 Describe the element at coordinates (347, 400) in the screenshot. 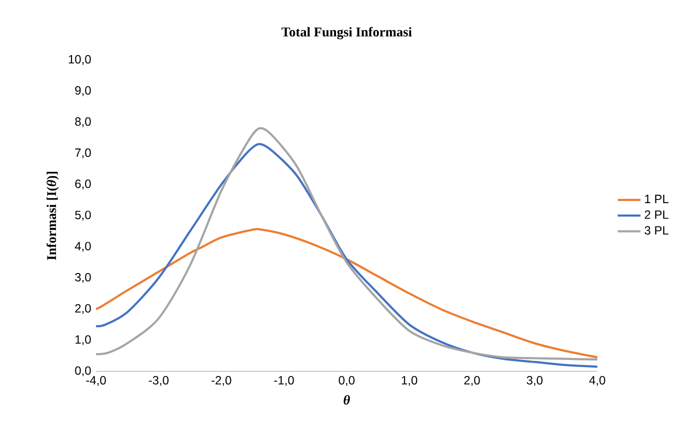

I see `x-axis-title: θ` at that location.